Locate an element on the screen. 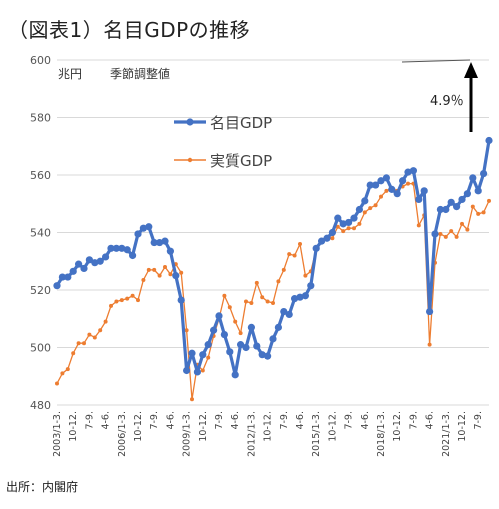 This screenshot has width=499, height=509. legend-label-nominal: 名目GDP is located at coordinates (241, 123).